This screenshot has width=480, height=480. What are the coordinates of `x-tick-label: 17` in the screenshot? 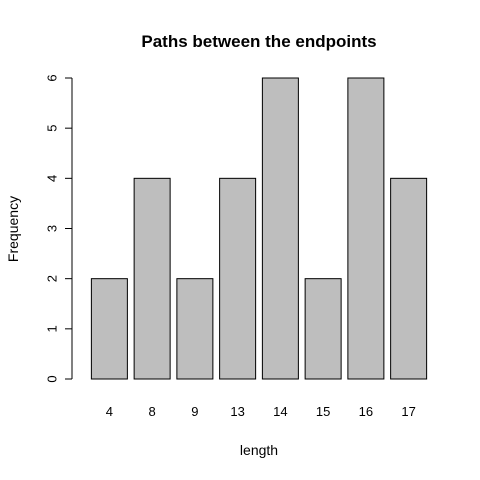 It's located at (408, 411).